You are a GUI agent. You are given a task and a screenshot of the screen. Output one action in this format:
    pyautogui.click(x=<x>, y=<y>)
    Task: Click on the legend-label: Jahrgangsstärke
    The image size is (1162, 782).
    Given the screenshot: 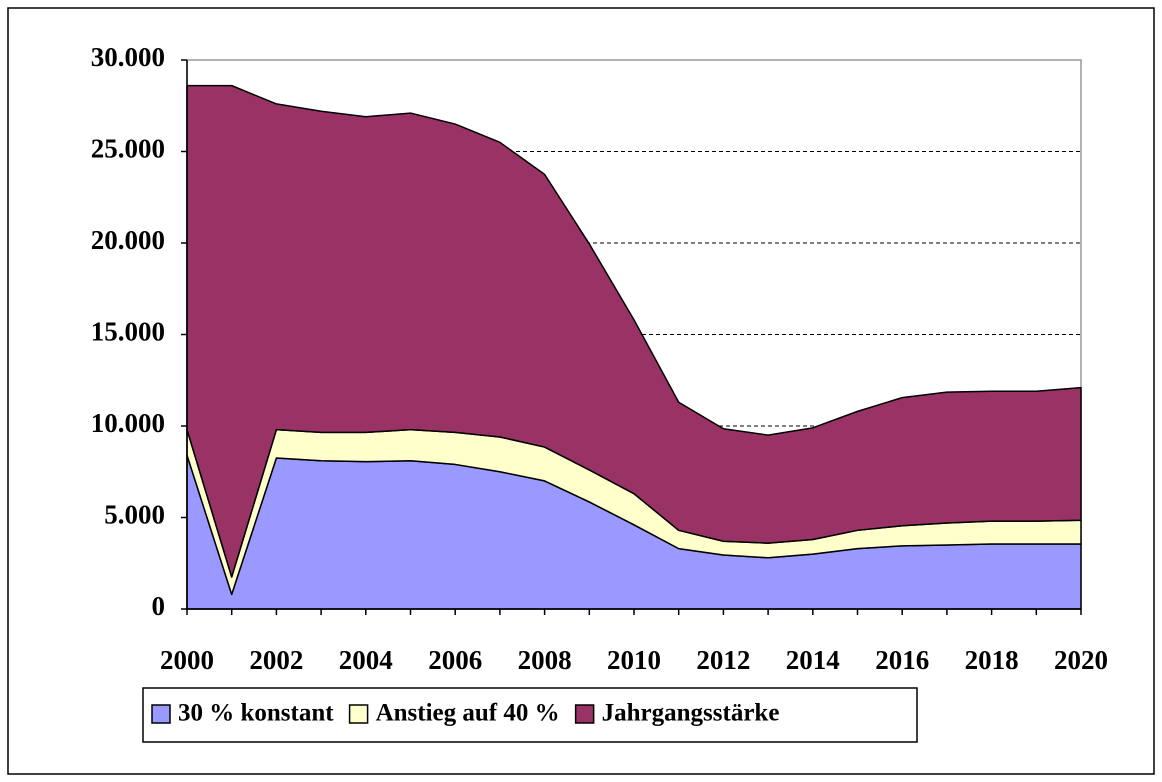 What is the action you would take?
    pyautogui.click(x=691, y=713)
    